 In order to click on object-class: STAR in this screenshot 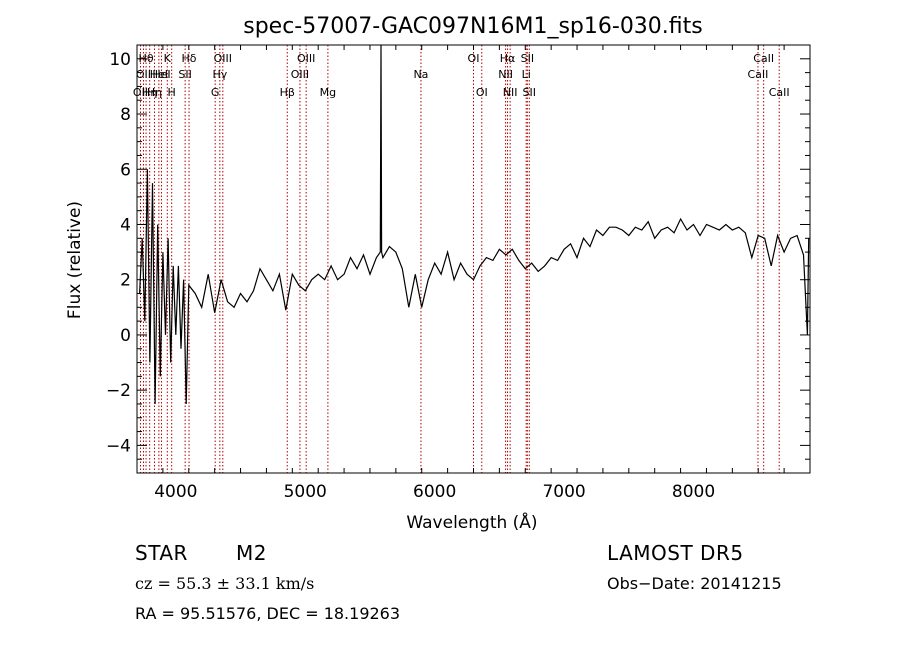, I will do `click(161, 553)`.